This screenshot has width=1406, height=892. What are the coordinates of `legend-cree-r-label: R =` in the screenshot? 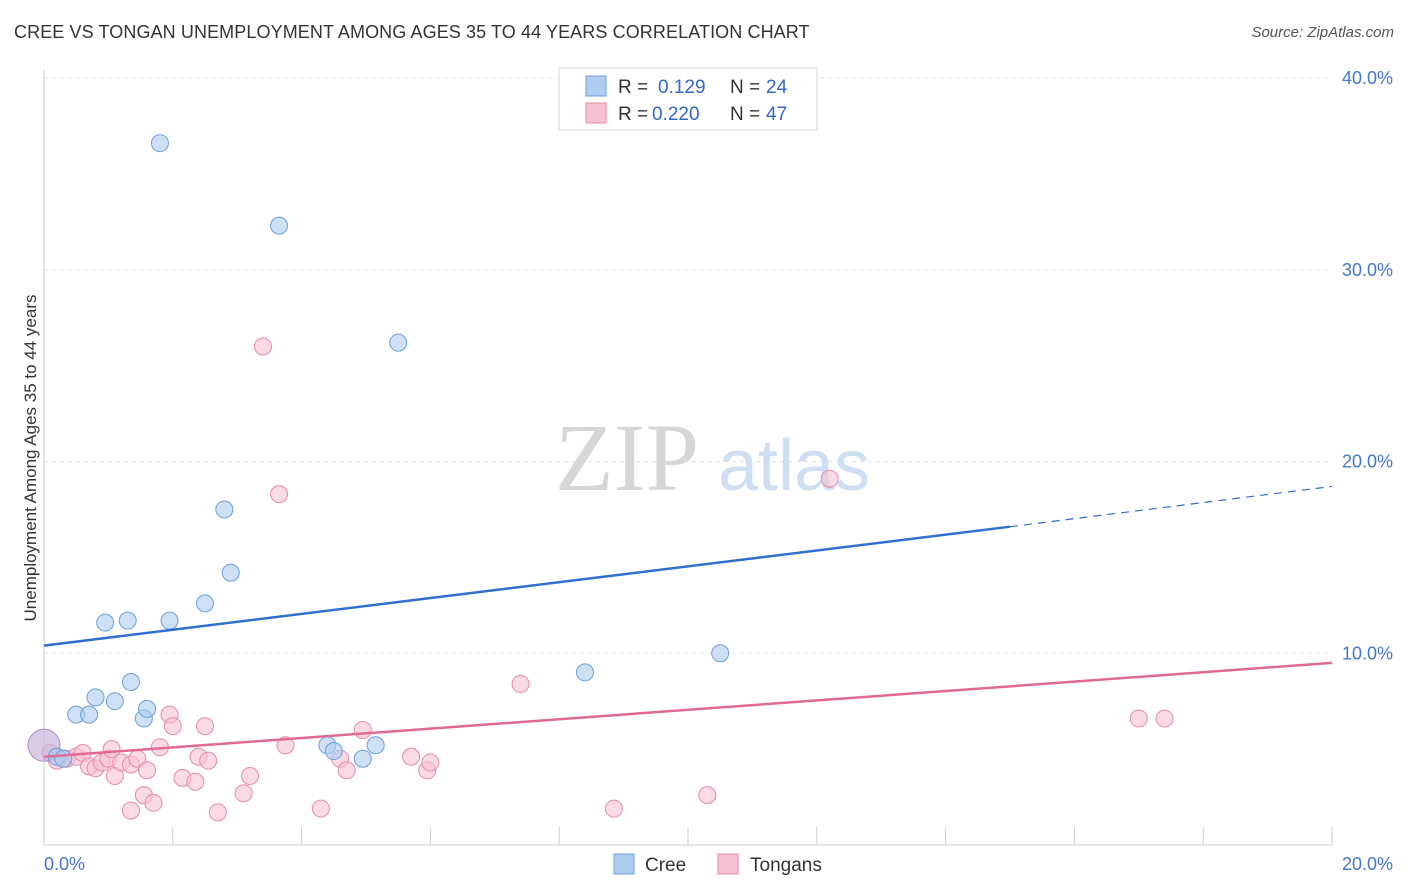 It's located at (633, 87).